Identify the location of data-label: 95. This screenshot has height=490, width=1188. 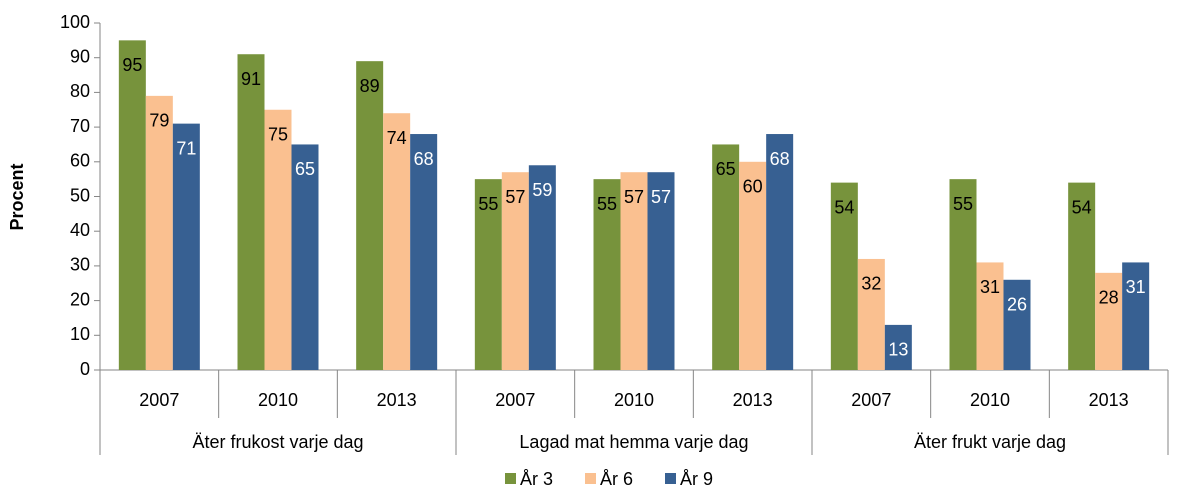
(132, 65).